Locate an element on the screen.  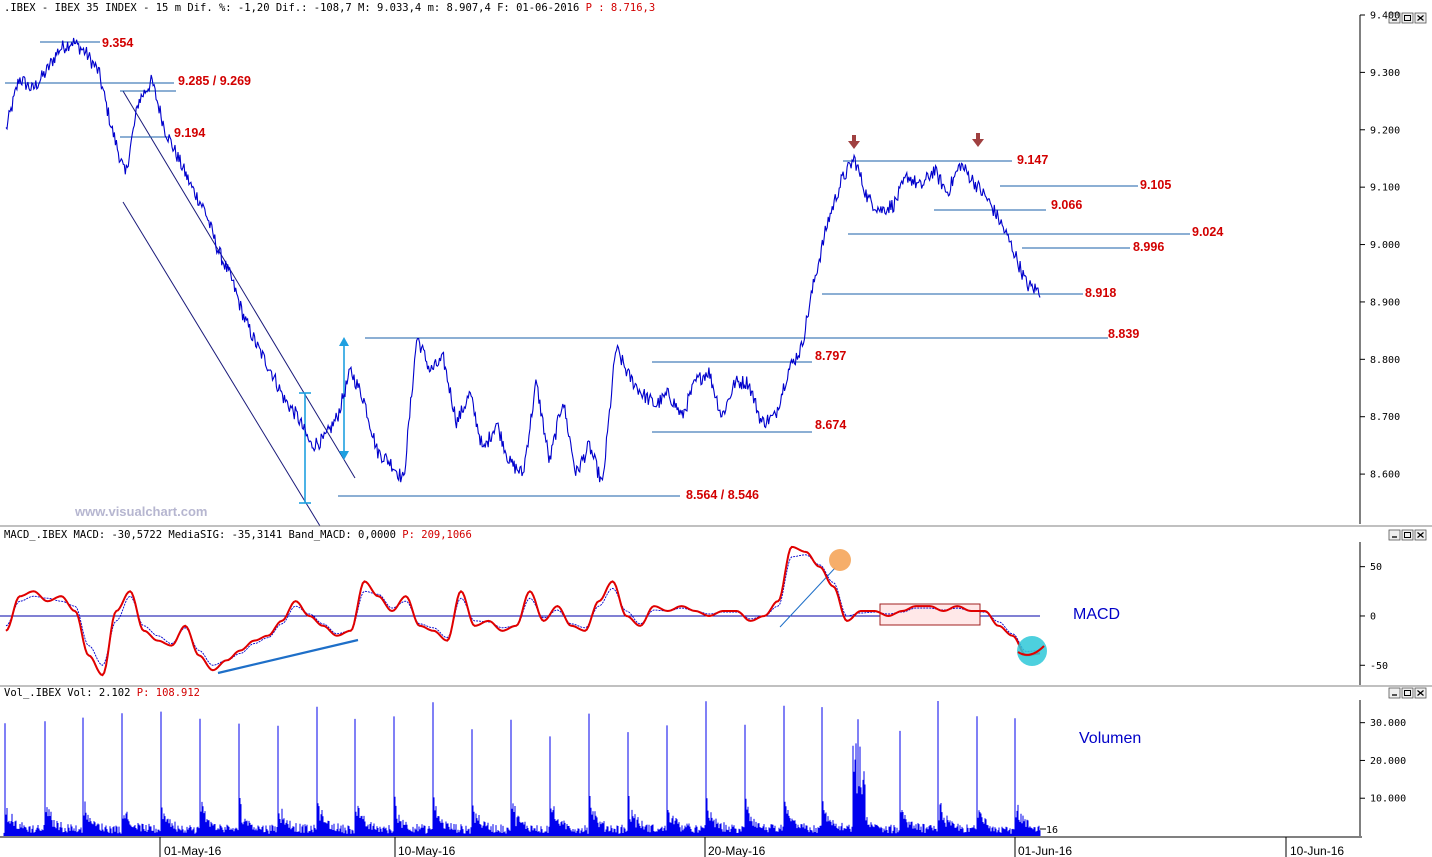
x-tick-label: 20-May-16 is located at coordinates (737, 850).